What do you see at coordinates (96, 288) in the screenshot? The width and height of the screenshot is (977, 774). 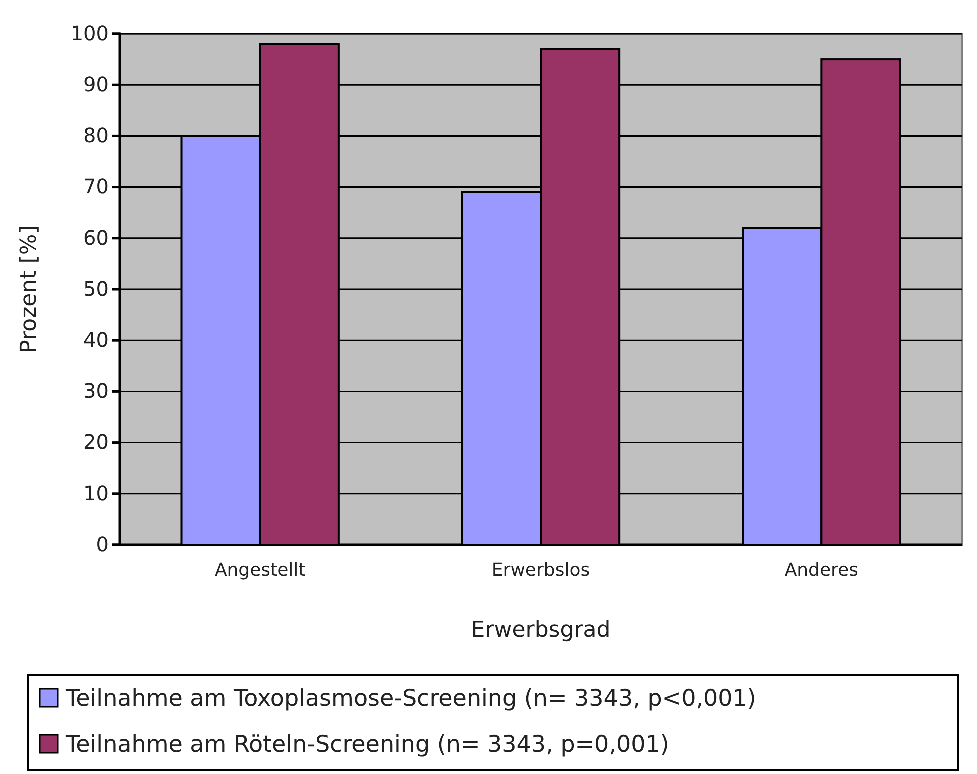 I see `y-tick-label: 50` at bounding box center [96, 288].